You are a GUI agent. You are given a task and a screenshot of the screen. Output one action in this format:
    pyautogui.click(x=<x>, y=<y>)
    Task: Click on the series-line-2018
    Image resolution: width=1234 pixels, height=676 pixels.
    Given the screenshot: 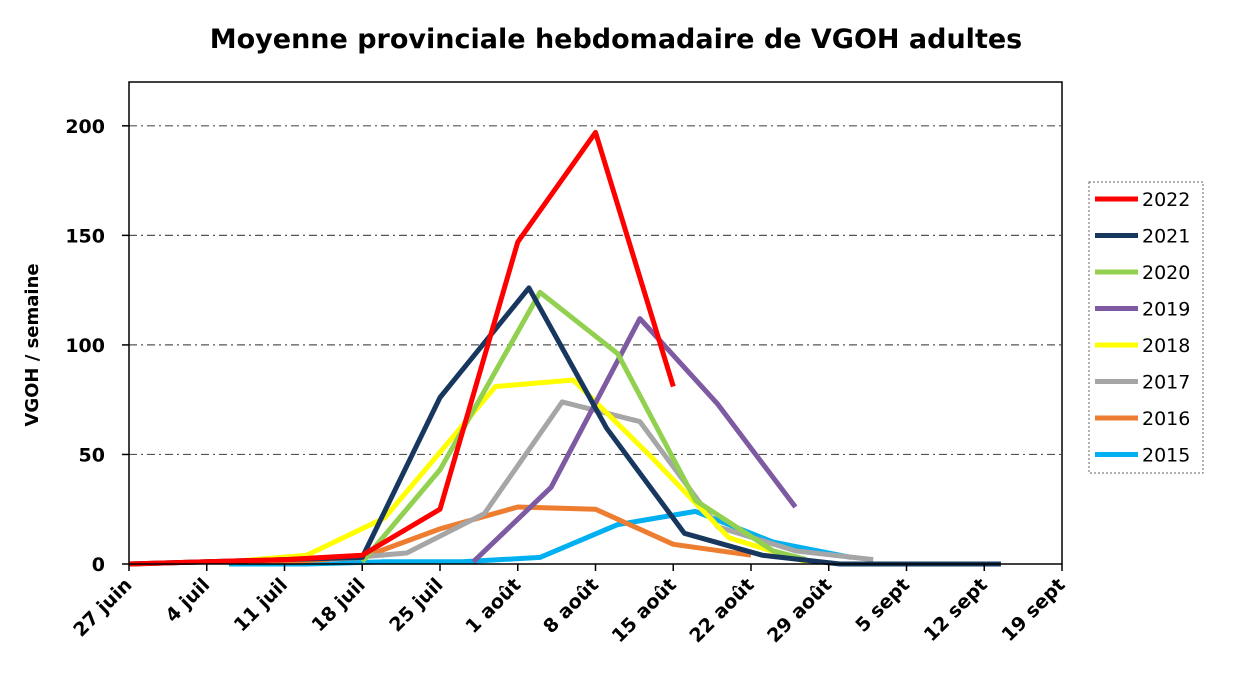 What is the action you would take?
    pyautogui.click(x=518, y=471)
    